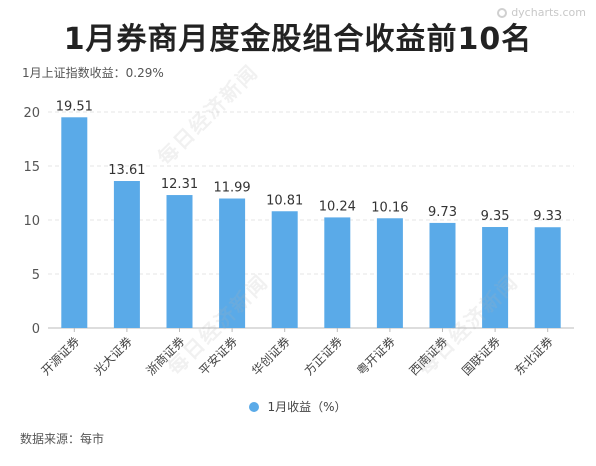 The height and width of the screenshot is (466, 596). I want to click on brand-logo: dycharts.com, so click(541, 12).